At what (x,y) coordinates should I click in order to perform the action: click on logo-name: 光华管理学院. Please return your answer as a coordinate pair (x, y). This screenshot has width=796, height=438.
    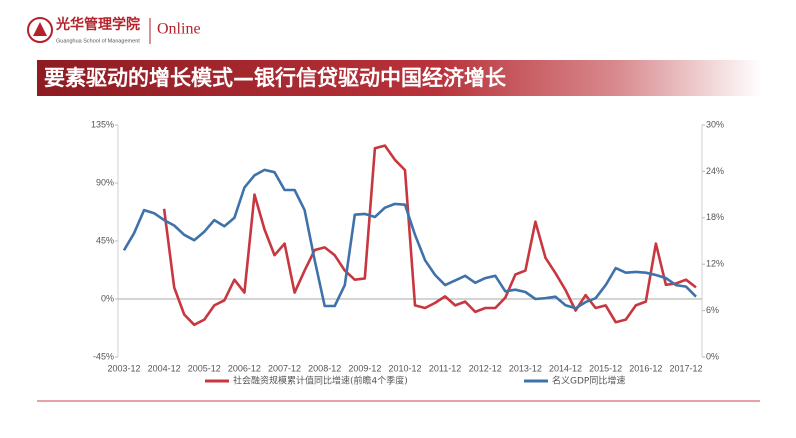
    Looking at the image, I should click on (97, 24).